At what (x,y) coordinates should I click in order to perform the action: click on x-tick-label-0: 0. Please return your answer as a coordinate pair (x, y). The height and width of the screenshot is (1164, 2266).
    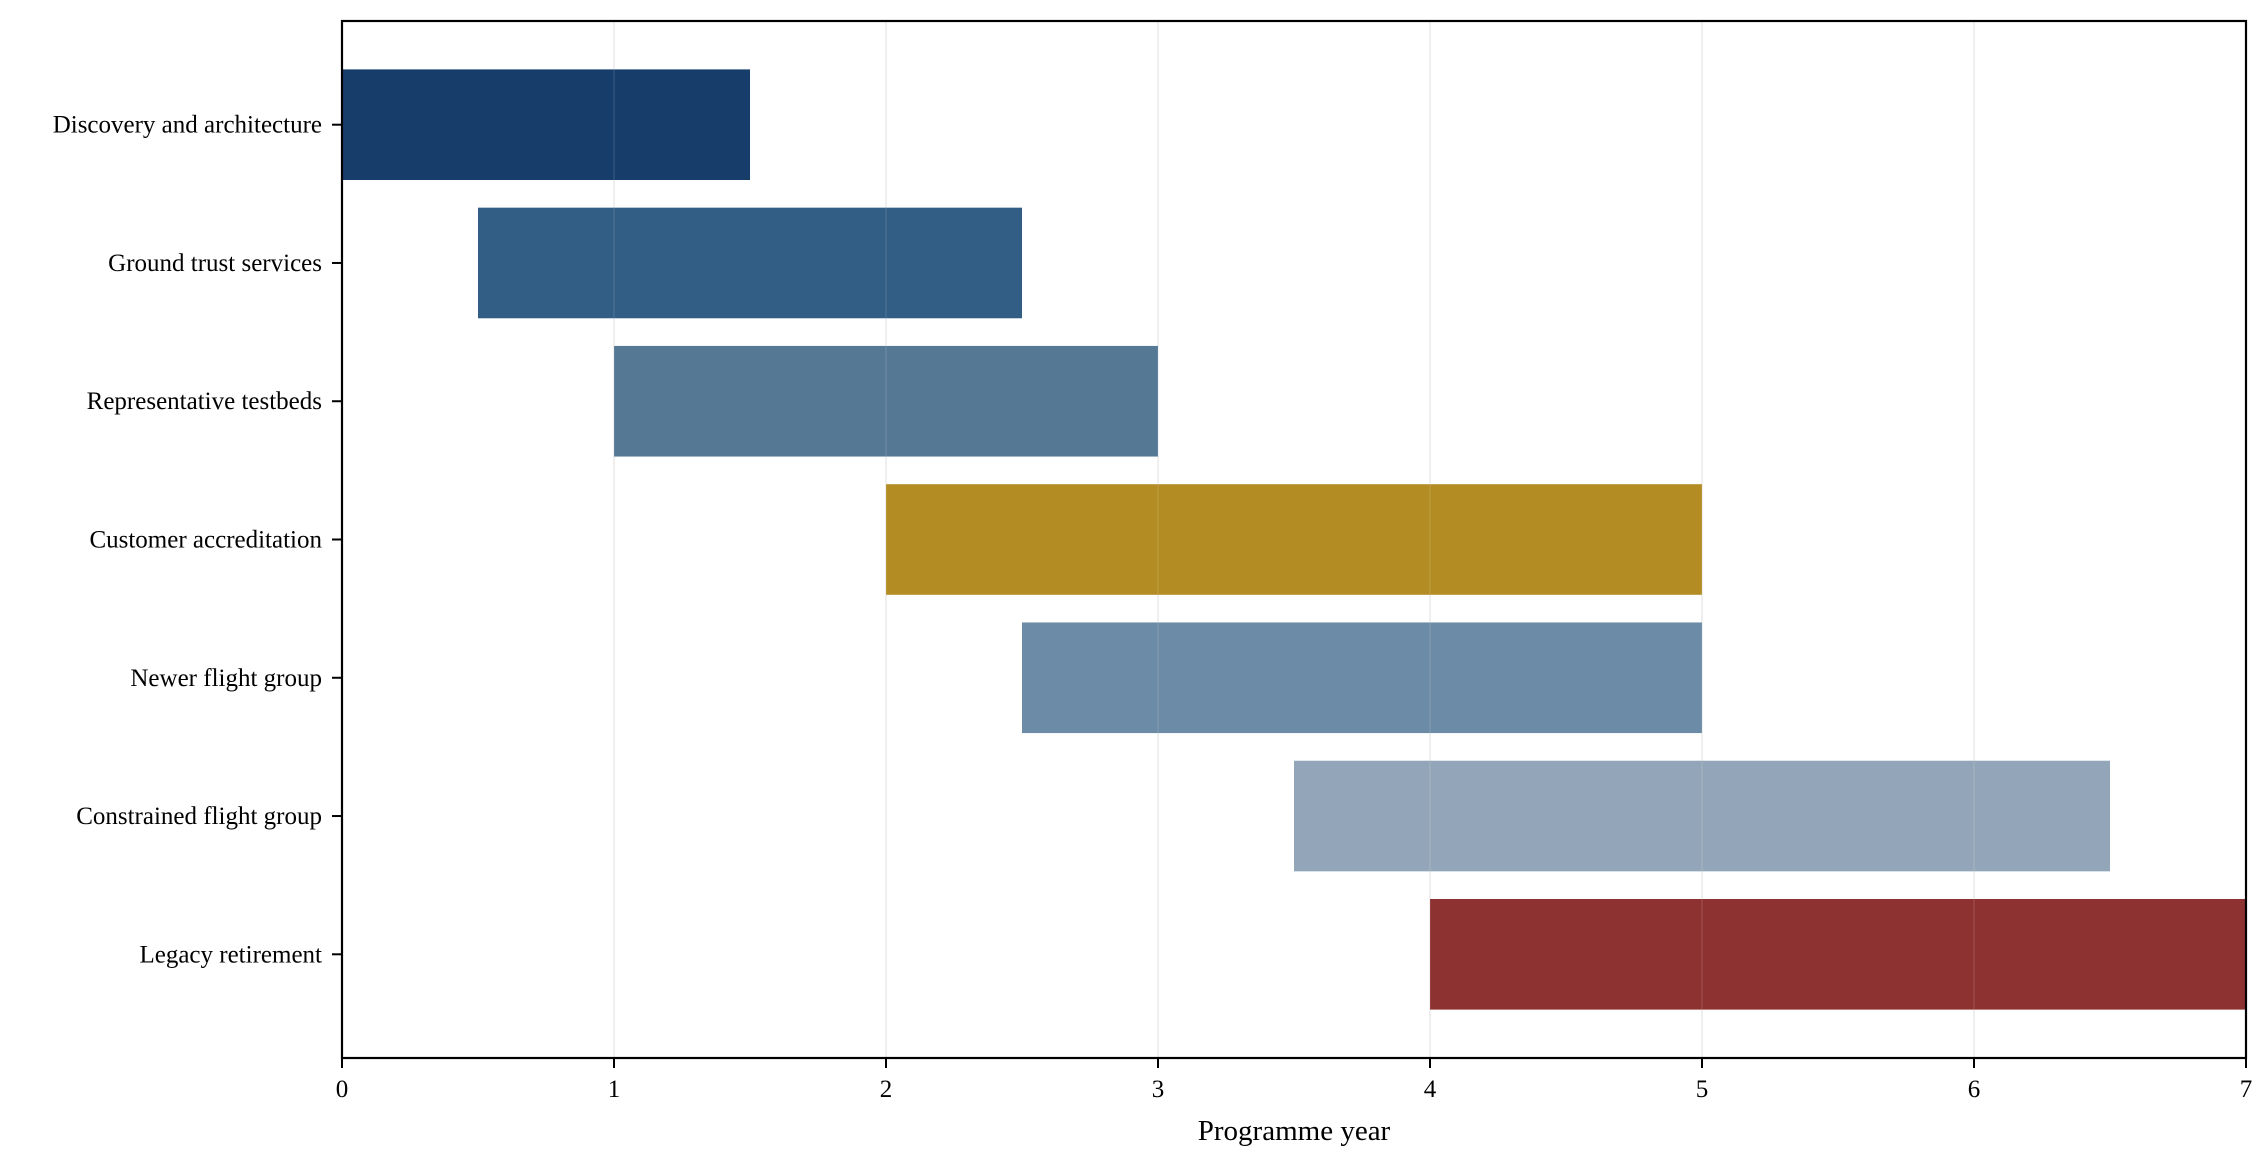
    Looking at the image, I should click on (342, 1089).